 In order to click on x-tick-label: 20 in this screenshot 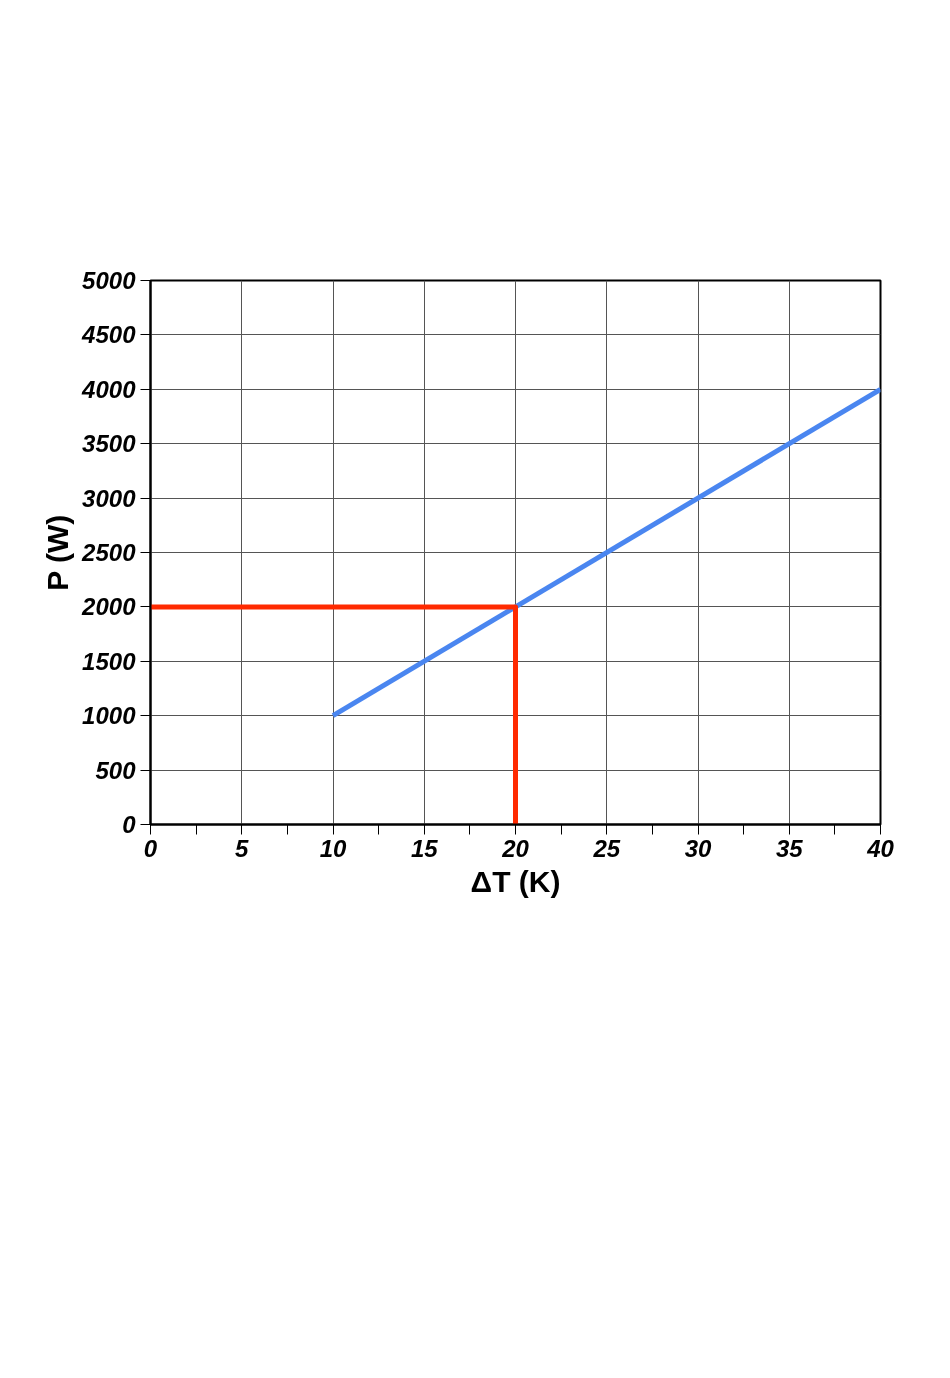, I will do `click(515, 848)`.